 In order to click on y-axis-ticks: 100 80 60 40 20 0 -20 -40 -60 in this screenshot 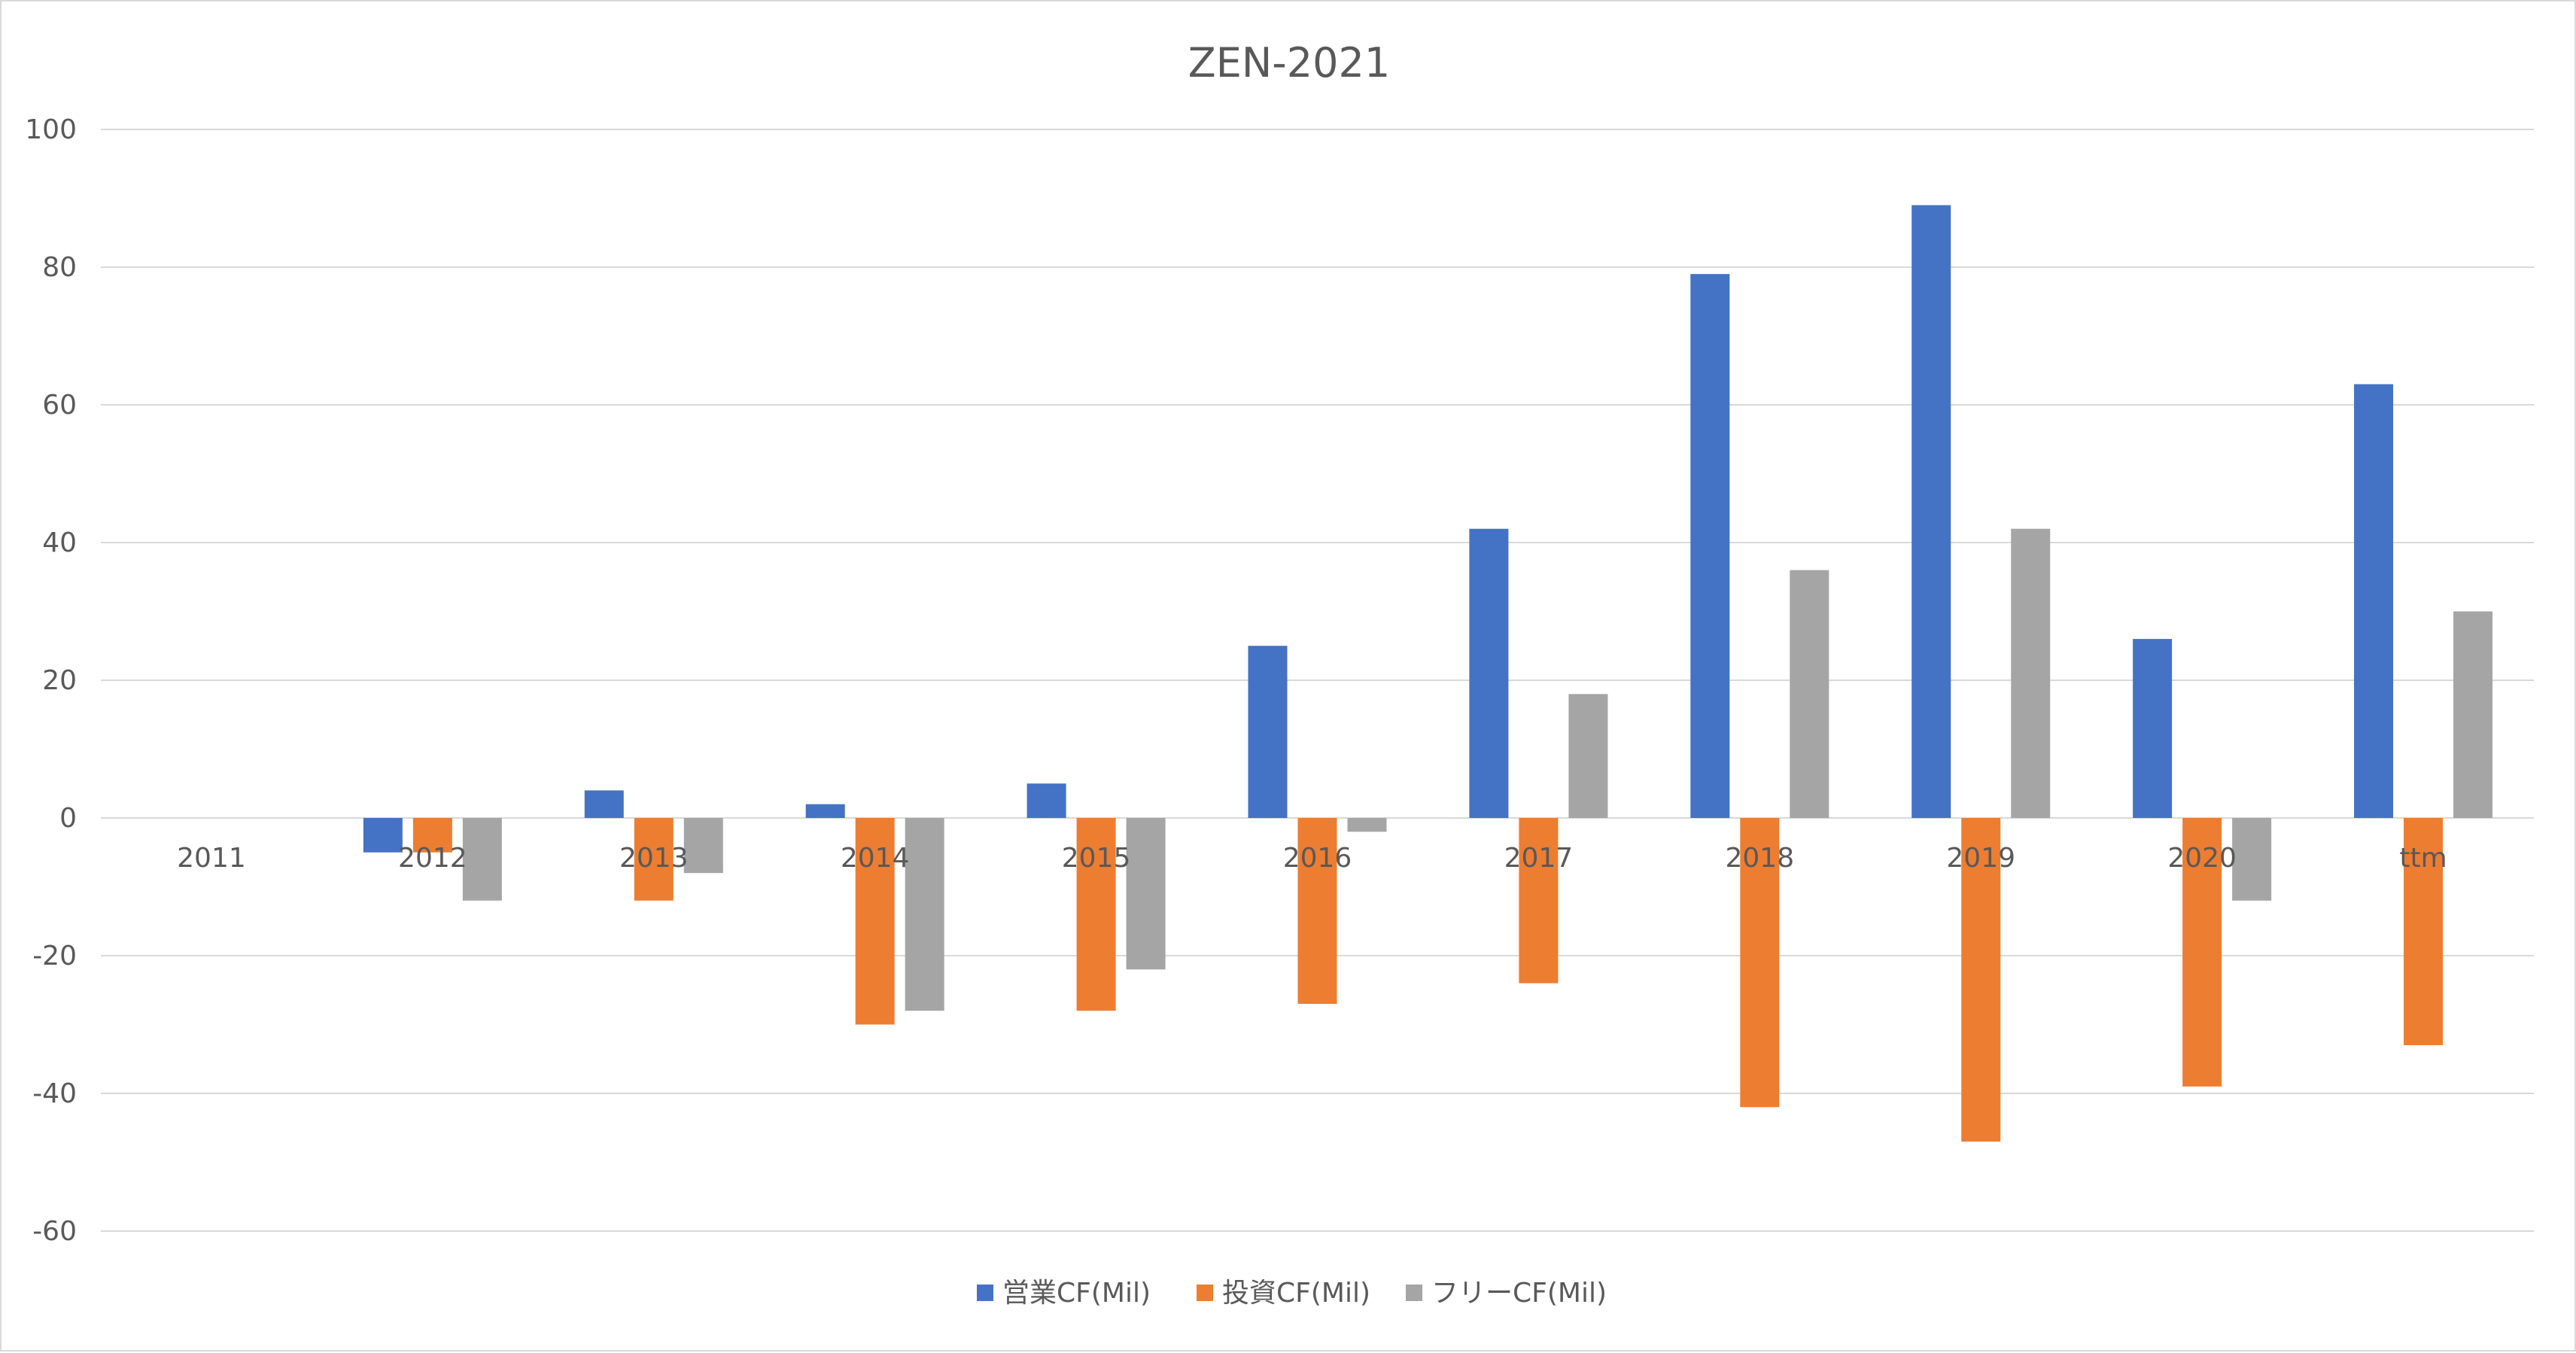, I will do `click(51, 680)`.